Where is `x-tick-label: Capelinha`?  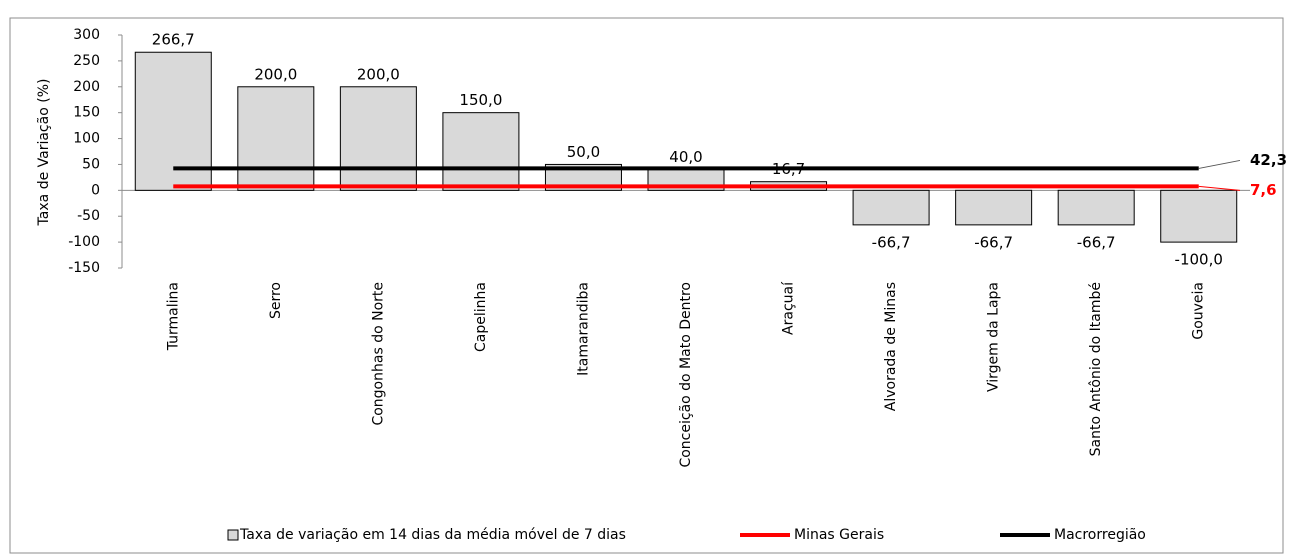
x-tick-label: Capelinha is located at coordinates (481, 317).